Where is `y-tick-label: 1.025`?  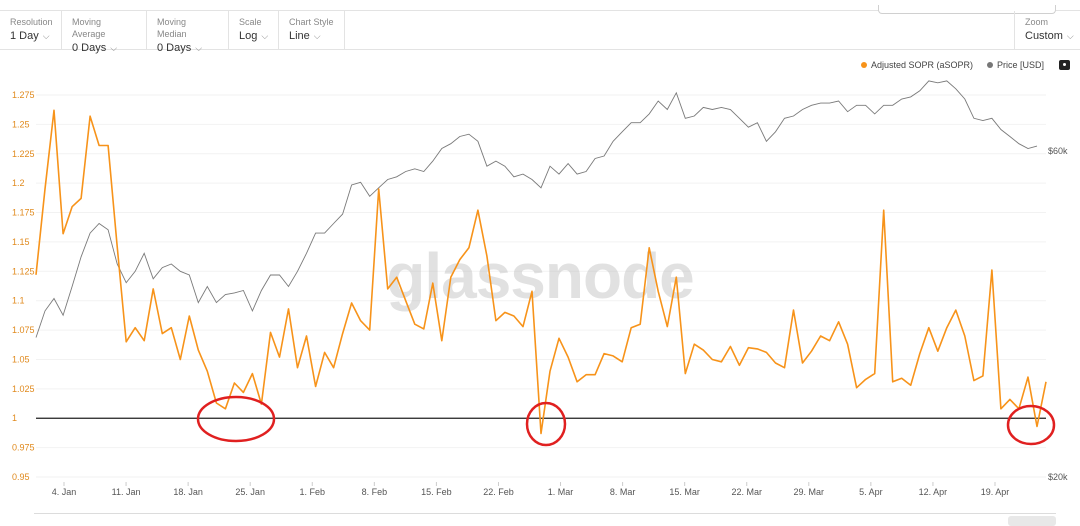
y-tick-label: 1.025 is located at coordinates (23, 389).